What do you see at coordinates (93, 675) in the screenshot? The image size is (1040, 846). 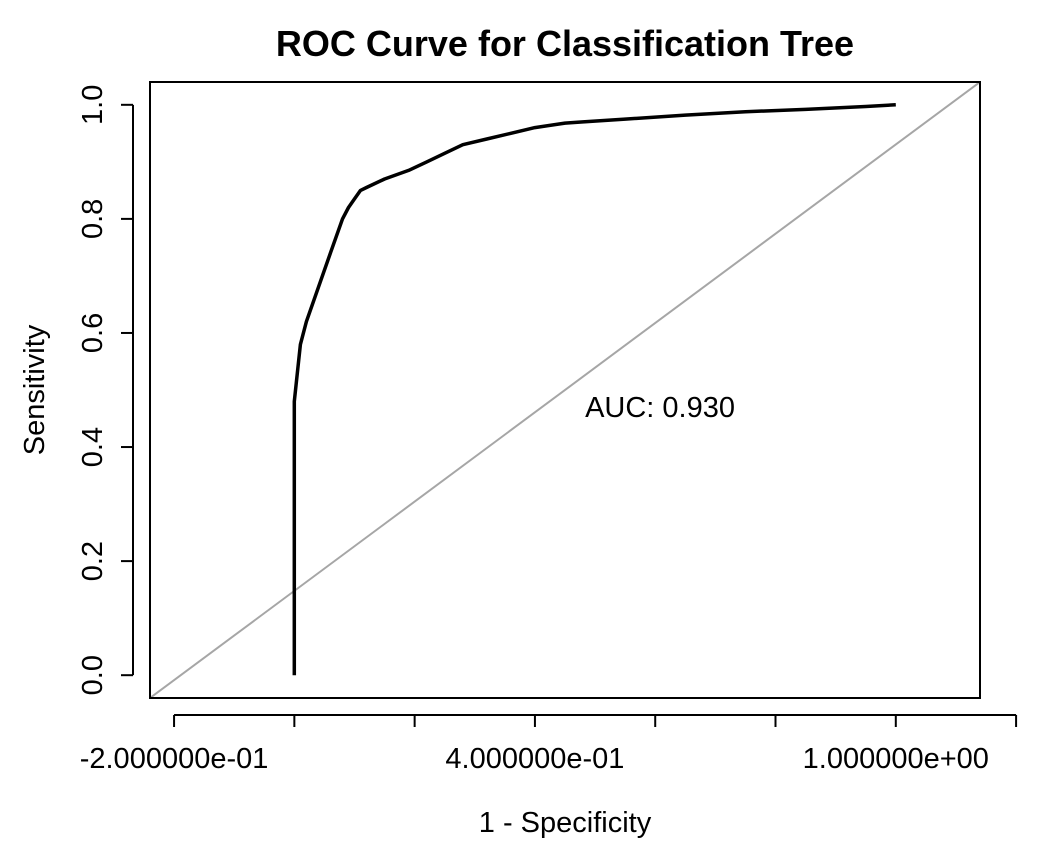 I see `y-tick-label: 0.0` at bounding box center [93, 675].